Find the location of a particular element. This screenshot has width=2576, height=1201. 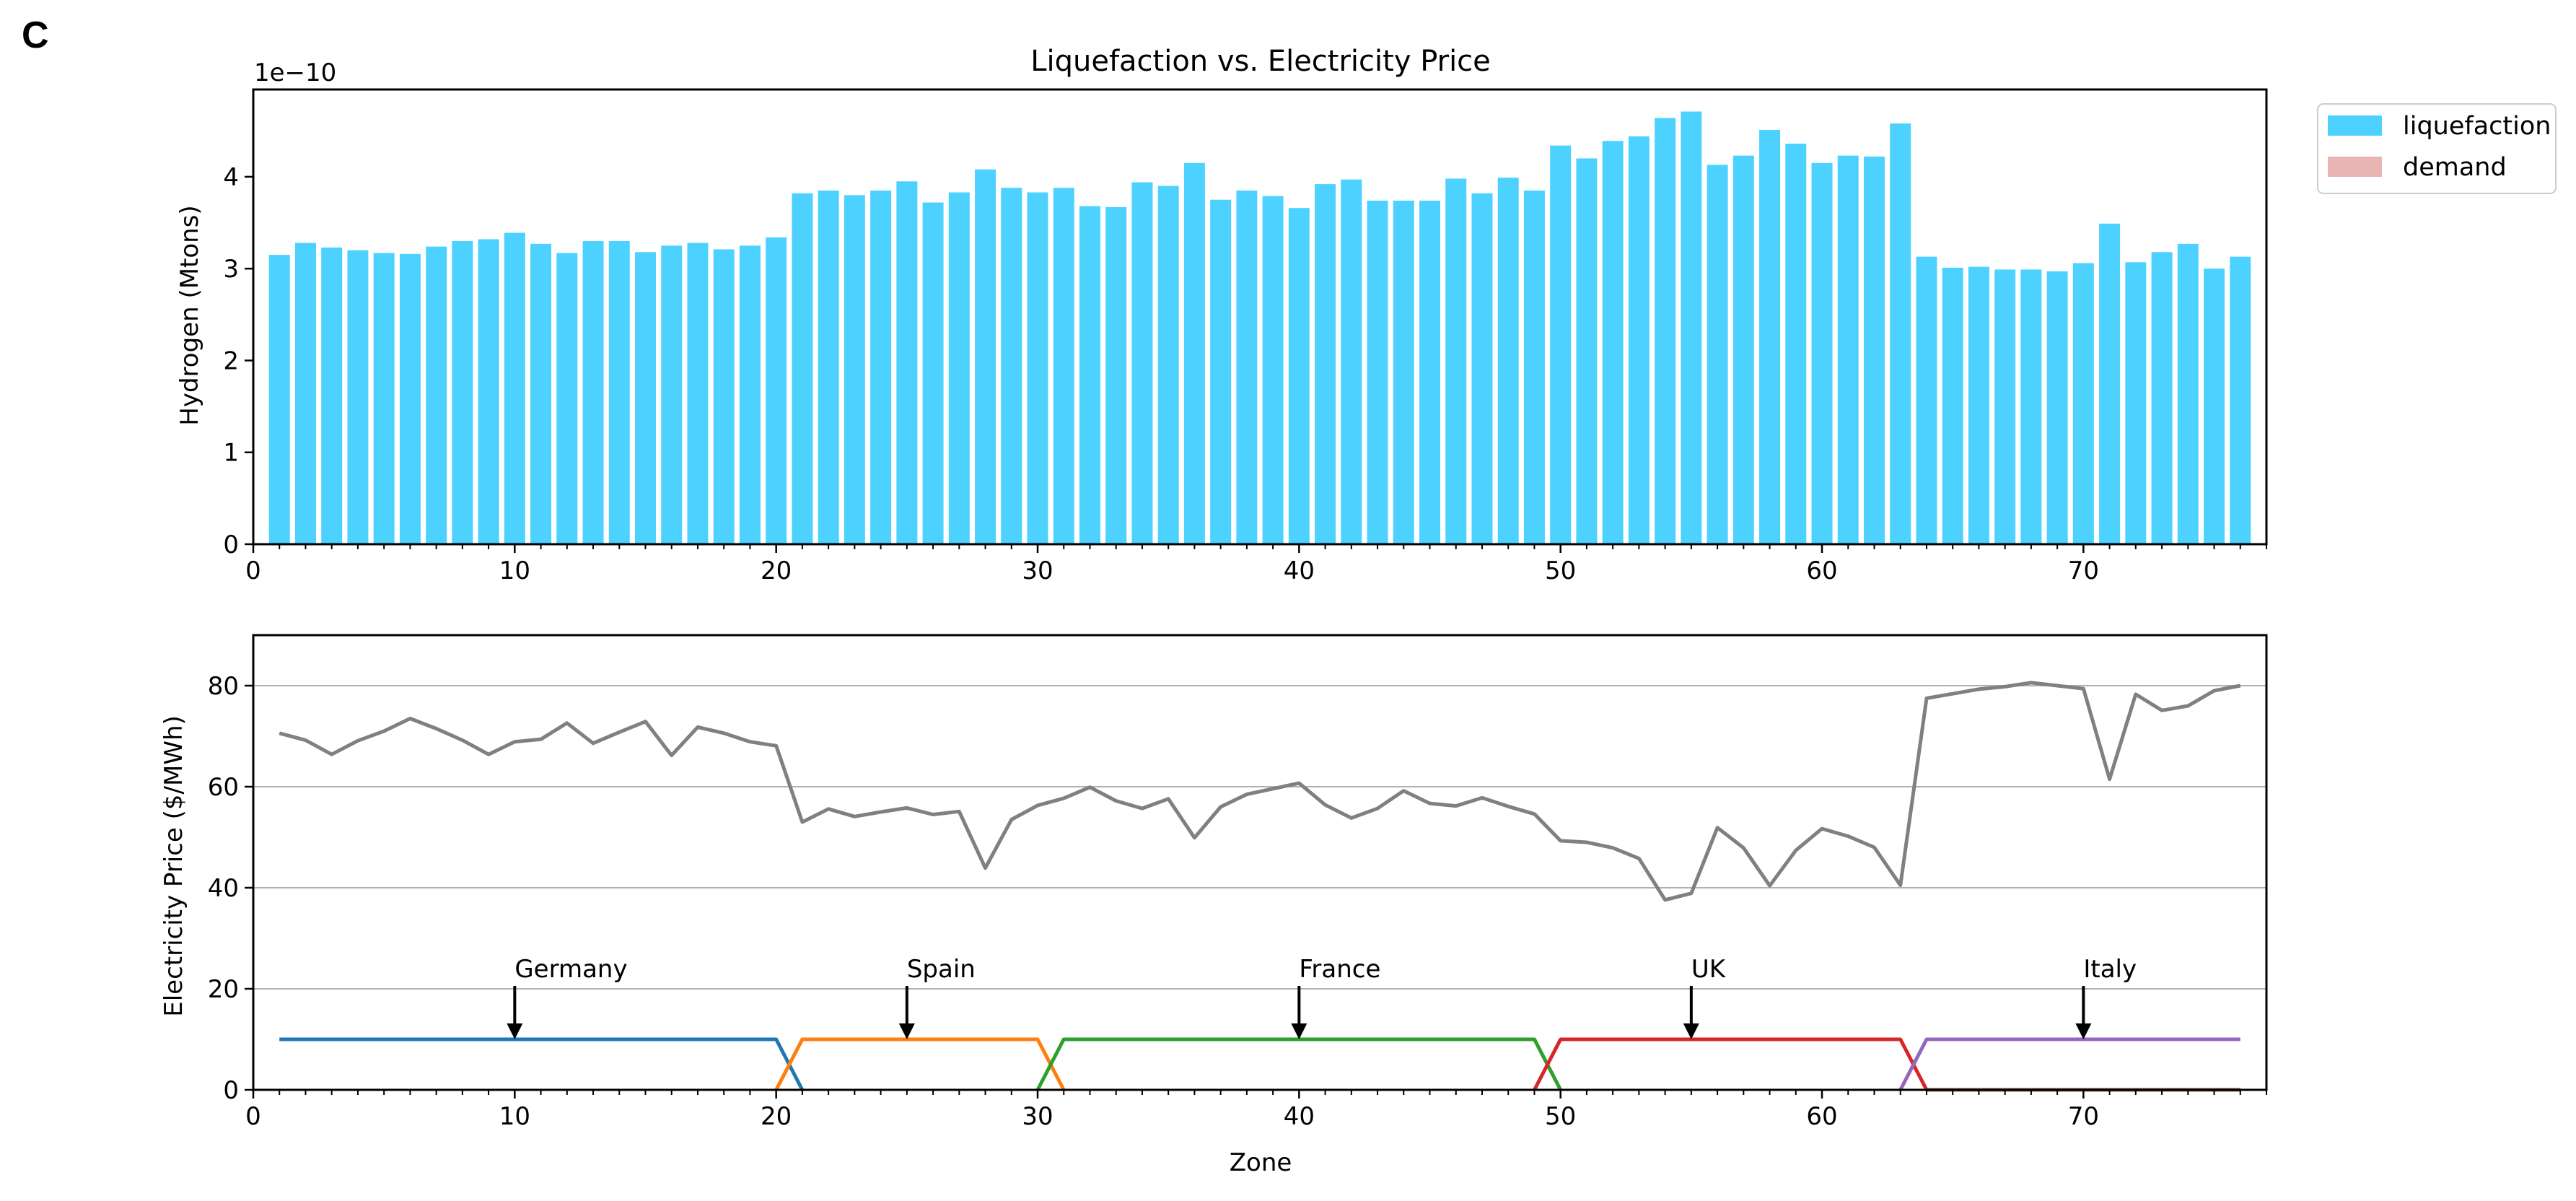

annotation-label: Italy is located at coordinates (2110, 969).